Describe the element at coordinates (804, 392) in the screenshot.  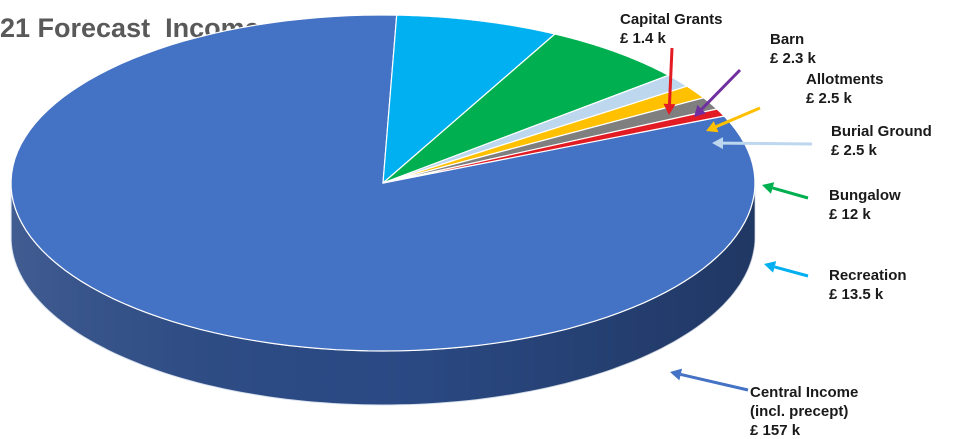
I see `label-central-income-incl-precept-line-1: Central Income` at that location.